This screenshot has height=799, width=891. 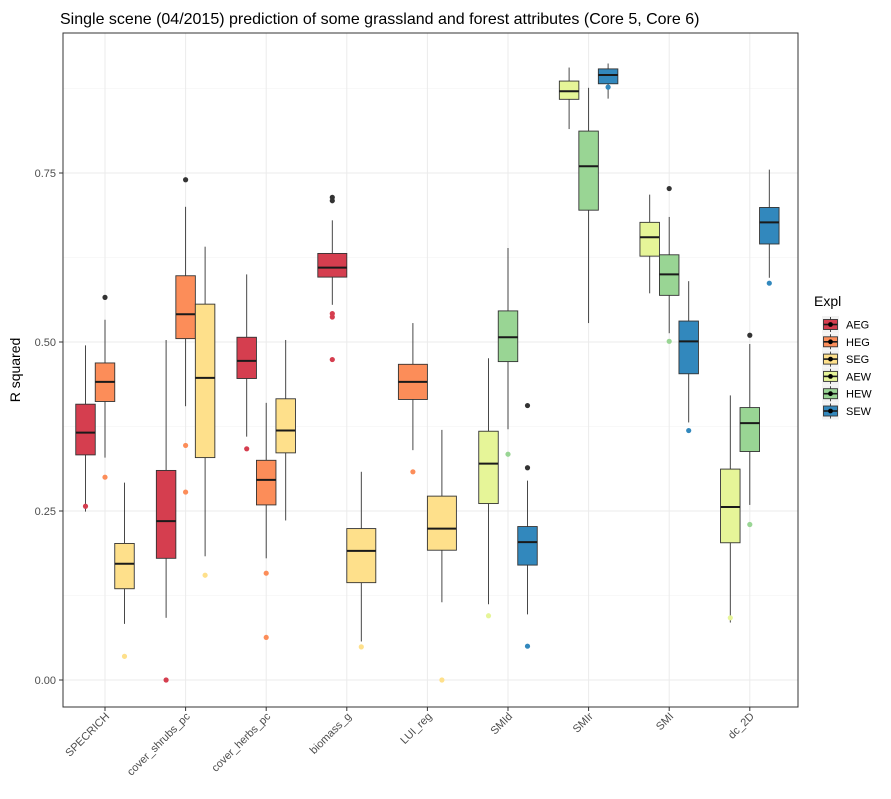 What do you see at coordinates (87, 735) in the screenshot?
I see `x-tick-label: SPECRICH` at bounding box center [87, 735].